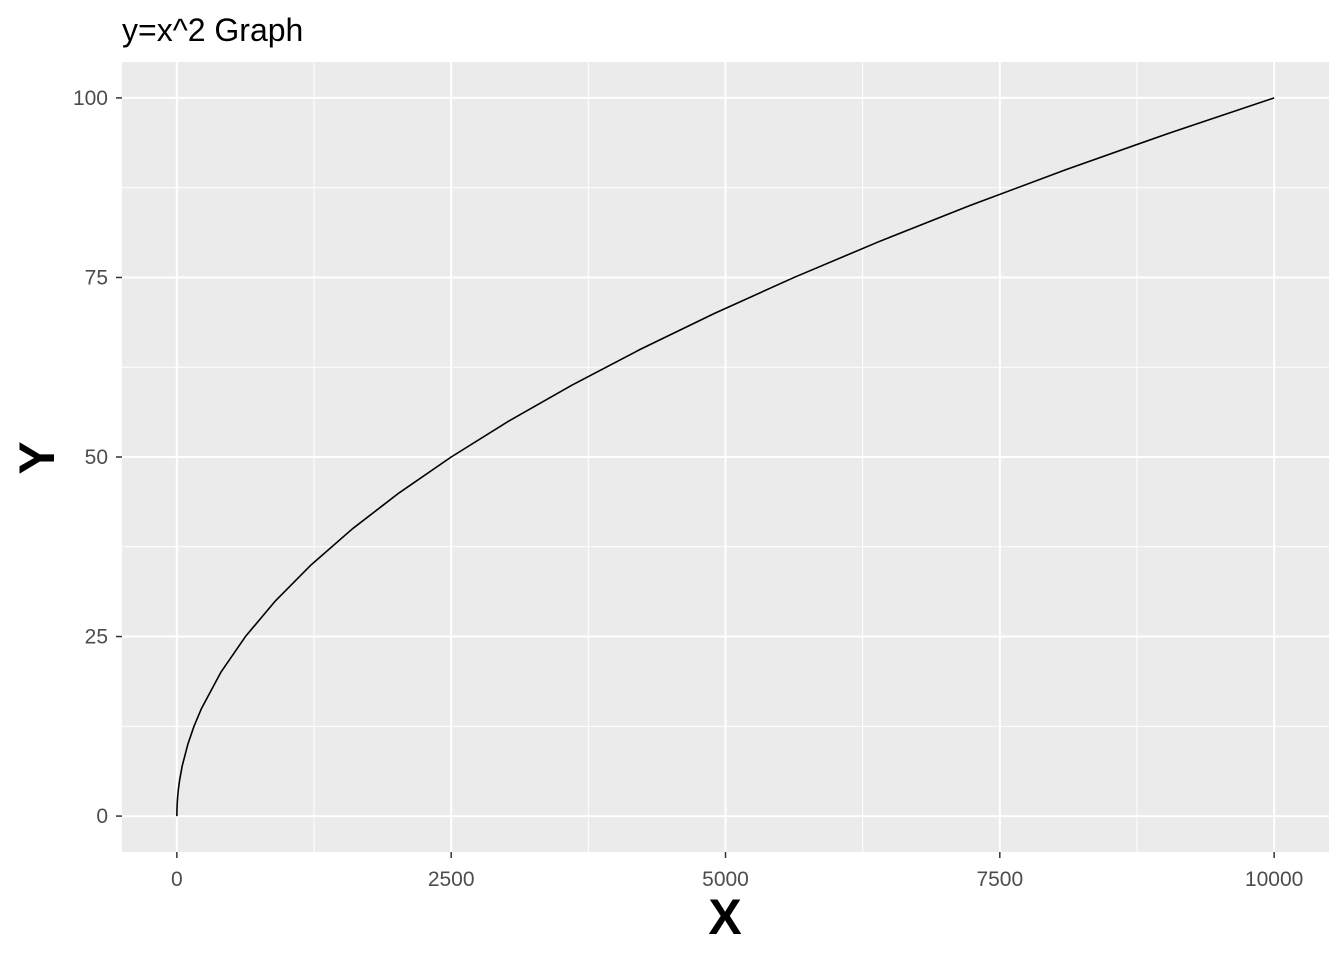  I want to click on x-tick-label-3: 7500, so click(999, 879).